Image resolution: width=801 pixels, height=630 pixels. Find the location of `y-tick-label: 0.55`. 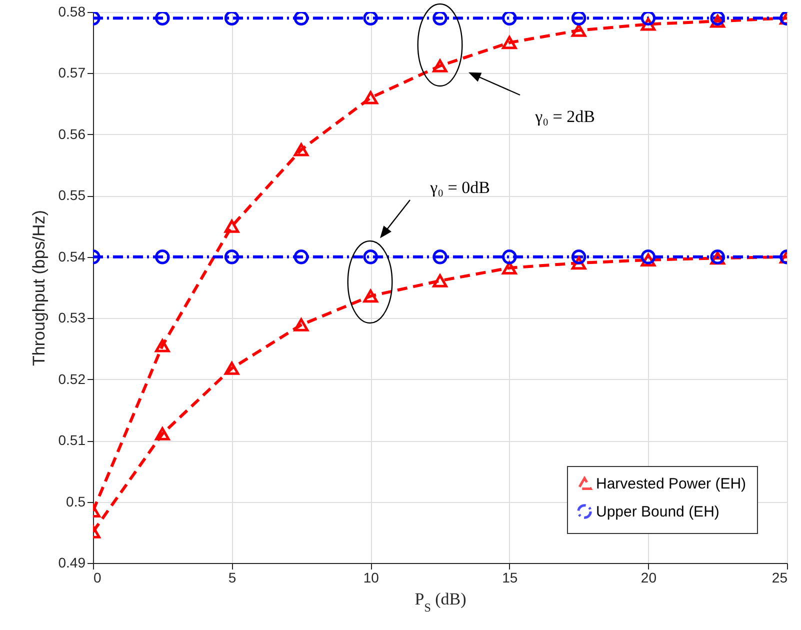

y-tick-label: 0.55 is located at coordinates (72, 195).